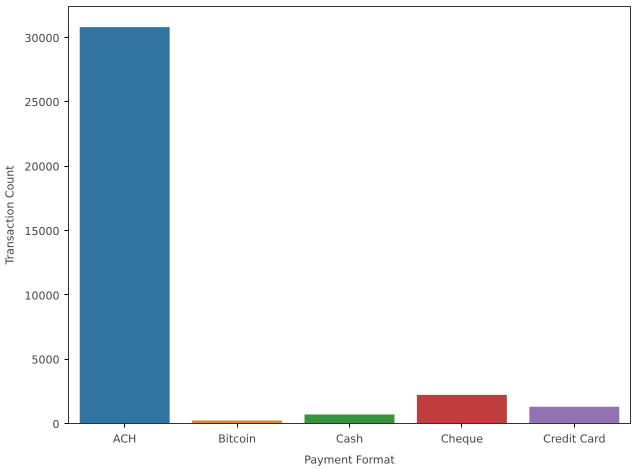 The height and width of the screenshot is (469, 632). I want to click on y-tick-label: 15000, so click(42, 231).